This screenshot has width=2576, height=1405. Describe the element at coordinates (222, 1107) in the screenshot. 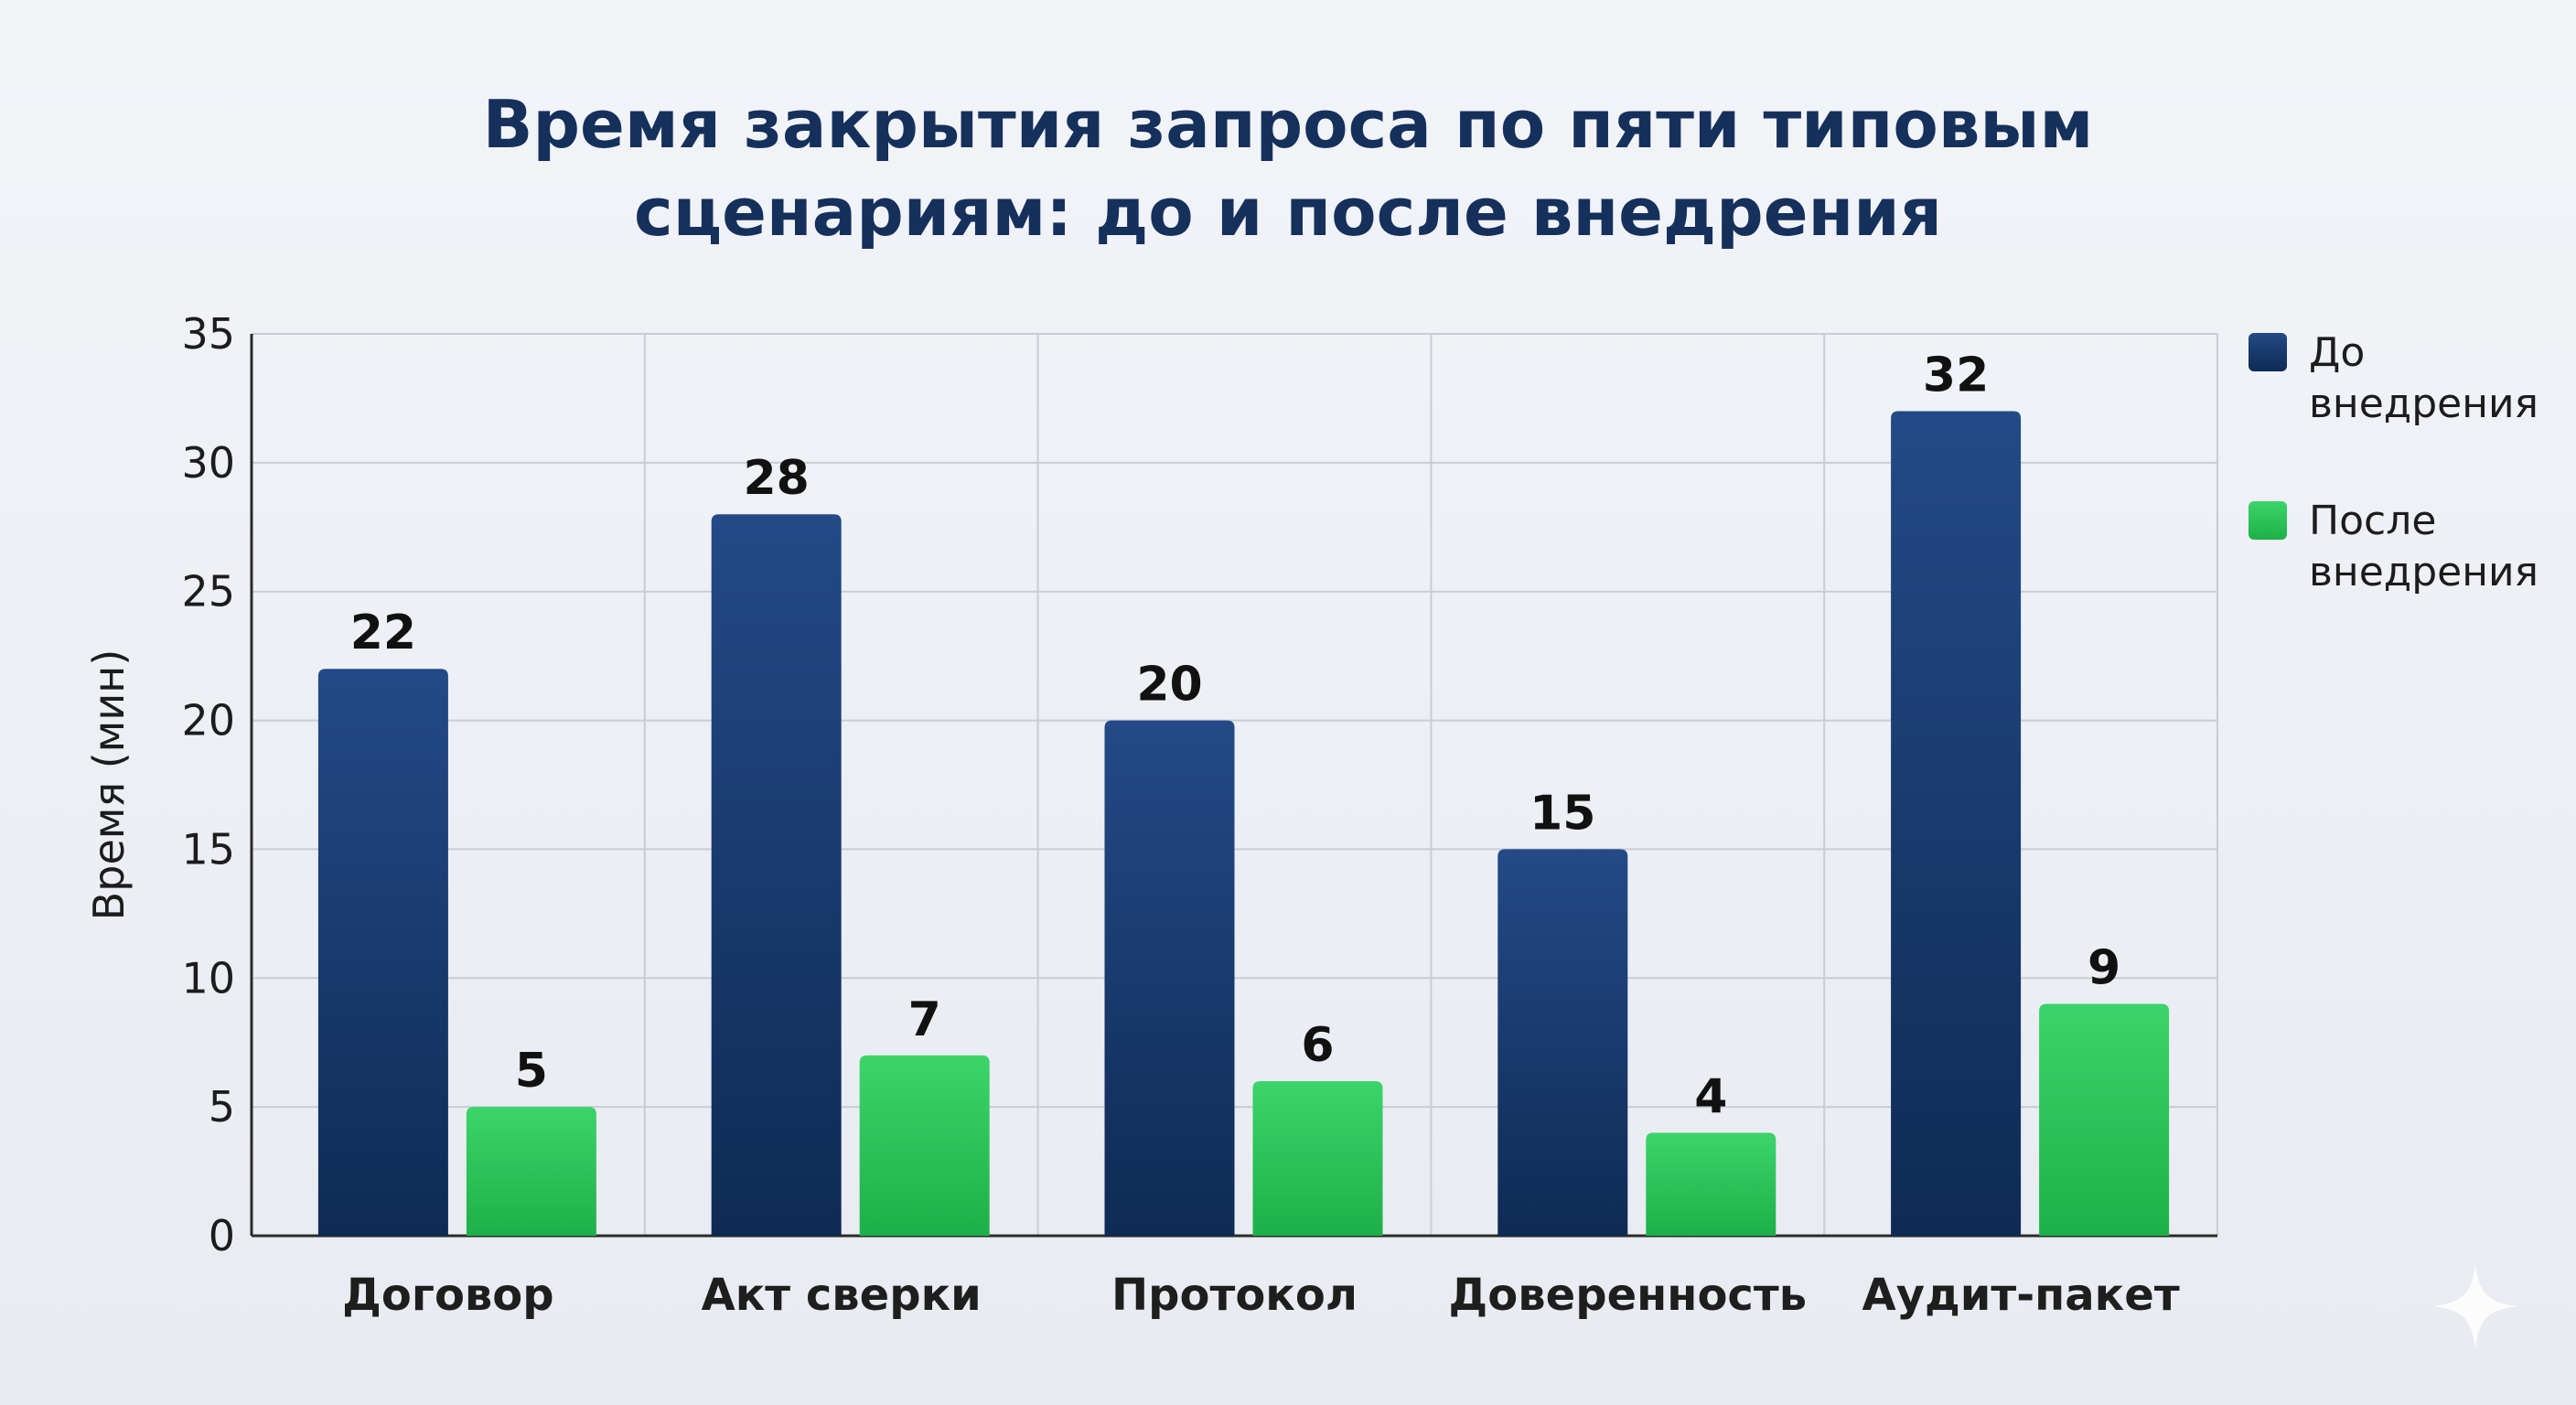

I see `y-tick-label: 5` at that location.